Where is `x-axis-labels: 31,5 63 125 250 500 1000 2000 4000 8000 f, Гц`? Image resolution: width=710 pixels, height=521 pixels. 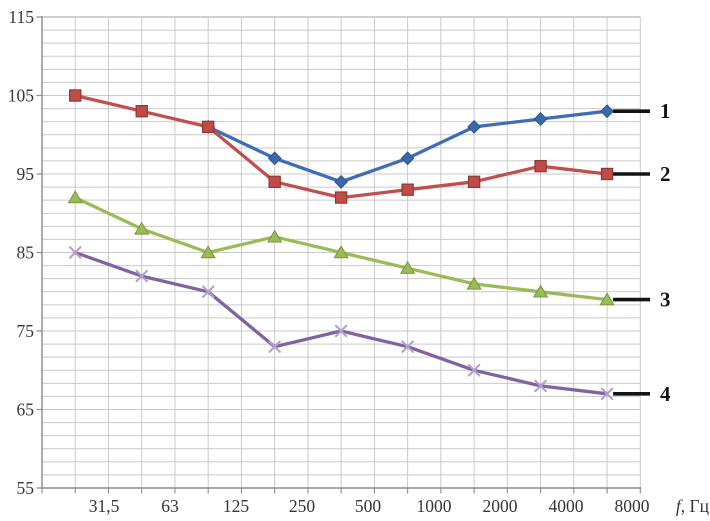
x-axis-labels: 31,5 63 125 250 500 1000 2000 4000 8000 f, Гц is located at coordinates (399, 506).